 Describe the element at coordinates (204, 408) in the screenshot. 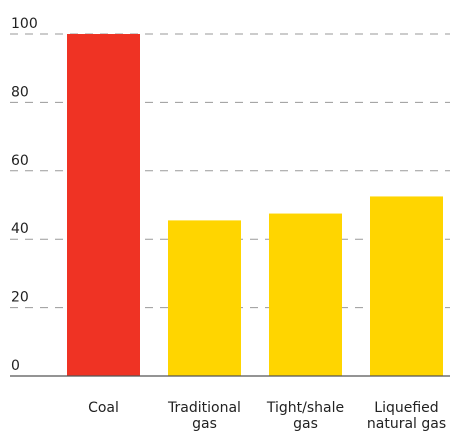

I see `category-label-line: Traditional` at that location.